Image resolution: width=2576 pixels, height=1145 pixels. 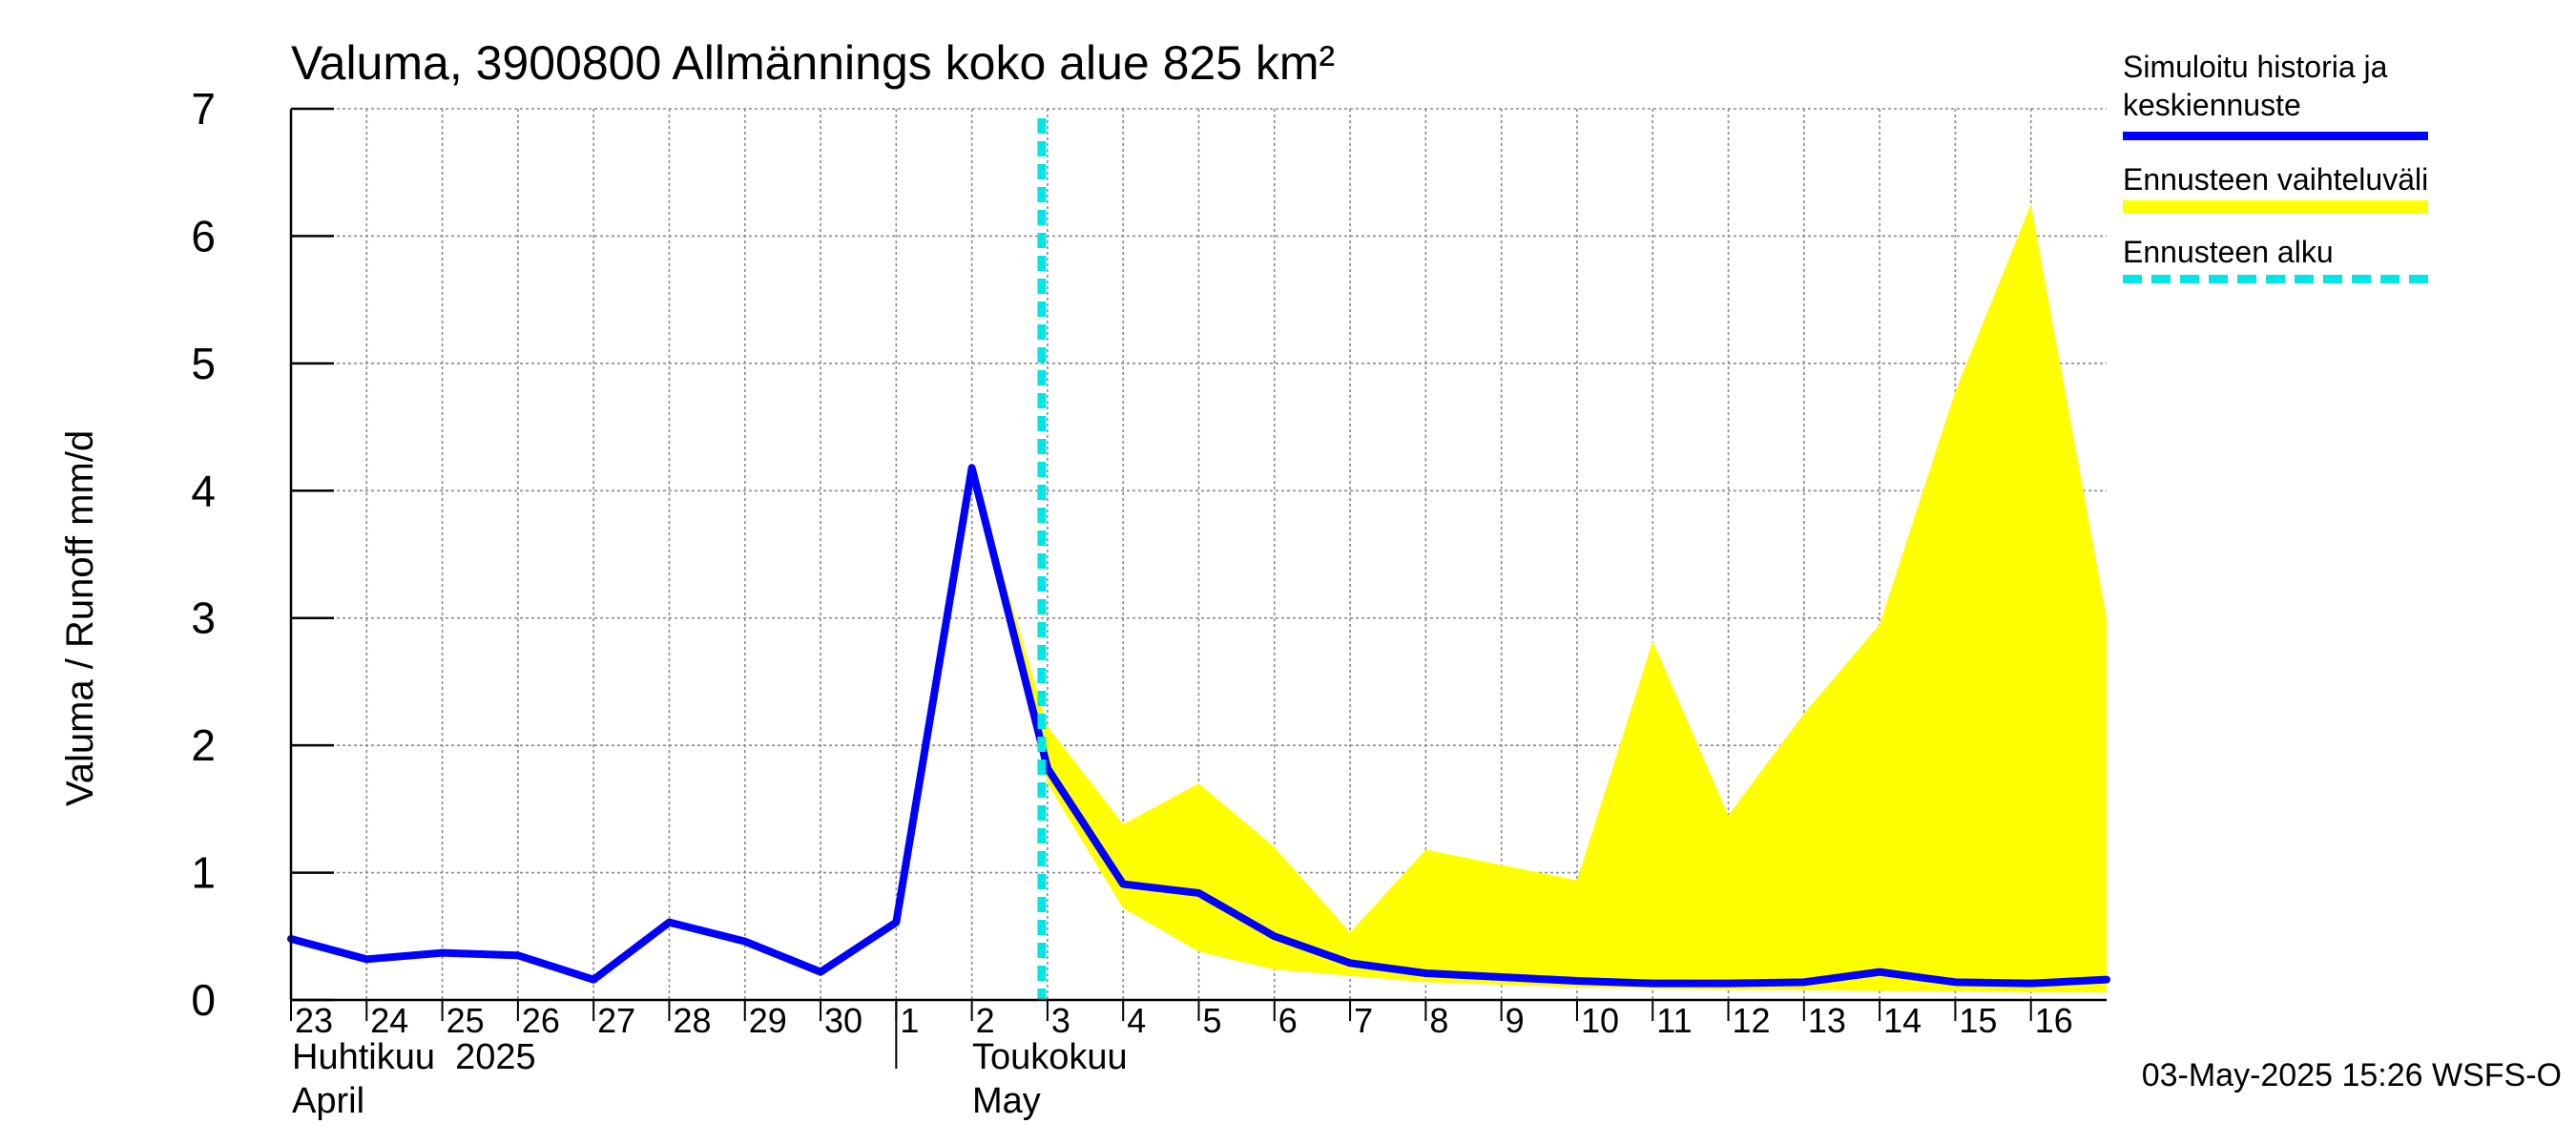 What do you see at coordinates (1050, 1057) in the screenshot?
I see `month-label-may-fi: Toukokuu` at bounding box center [1050, 1057].